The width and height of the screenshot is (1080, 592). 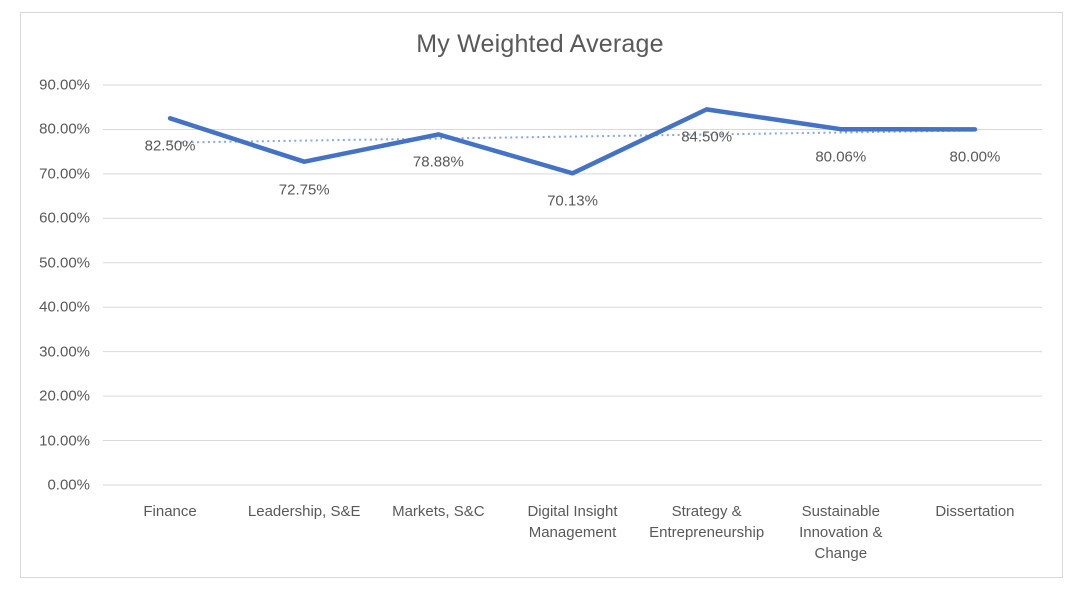 What do you see at coordinates (841, 532) in the screenshot?
I see `x-axis-category-label: Sustainable Innovation & Change` at bounding box center [841, 532].